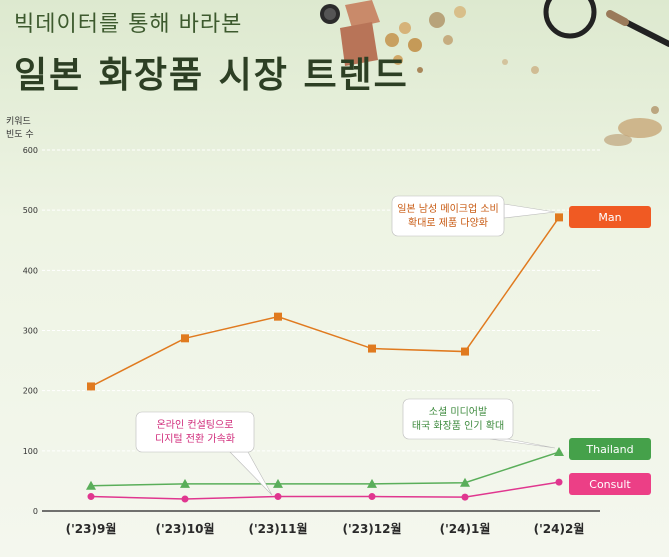 This screenshot has height=557, width=669. What do you see at coordinates (20, 129) in the screenshot?
I see `y-axis-unit-label: 키워드 빈도 수` at bounding box center [20, 129].